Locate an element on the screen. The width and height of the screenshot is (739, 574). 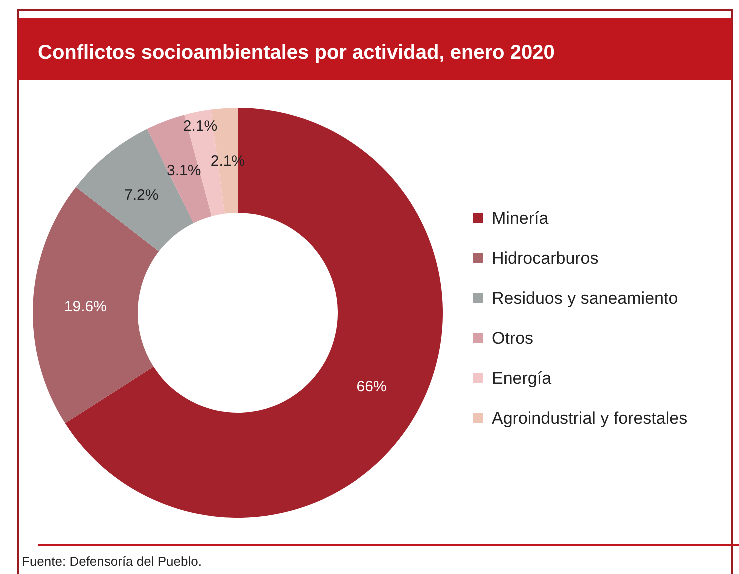
legend-label: Agroindustrial y forestales is located at coordinates (590, 418).